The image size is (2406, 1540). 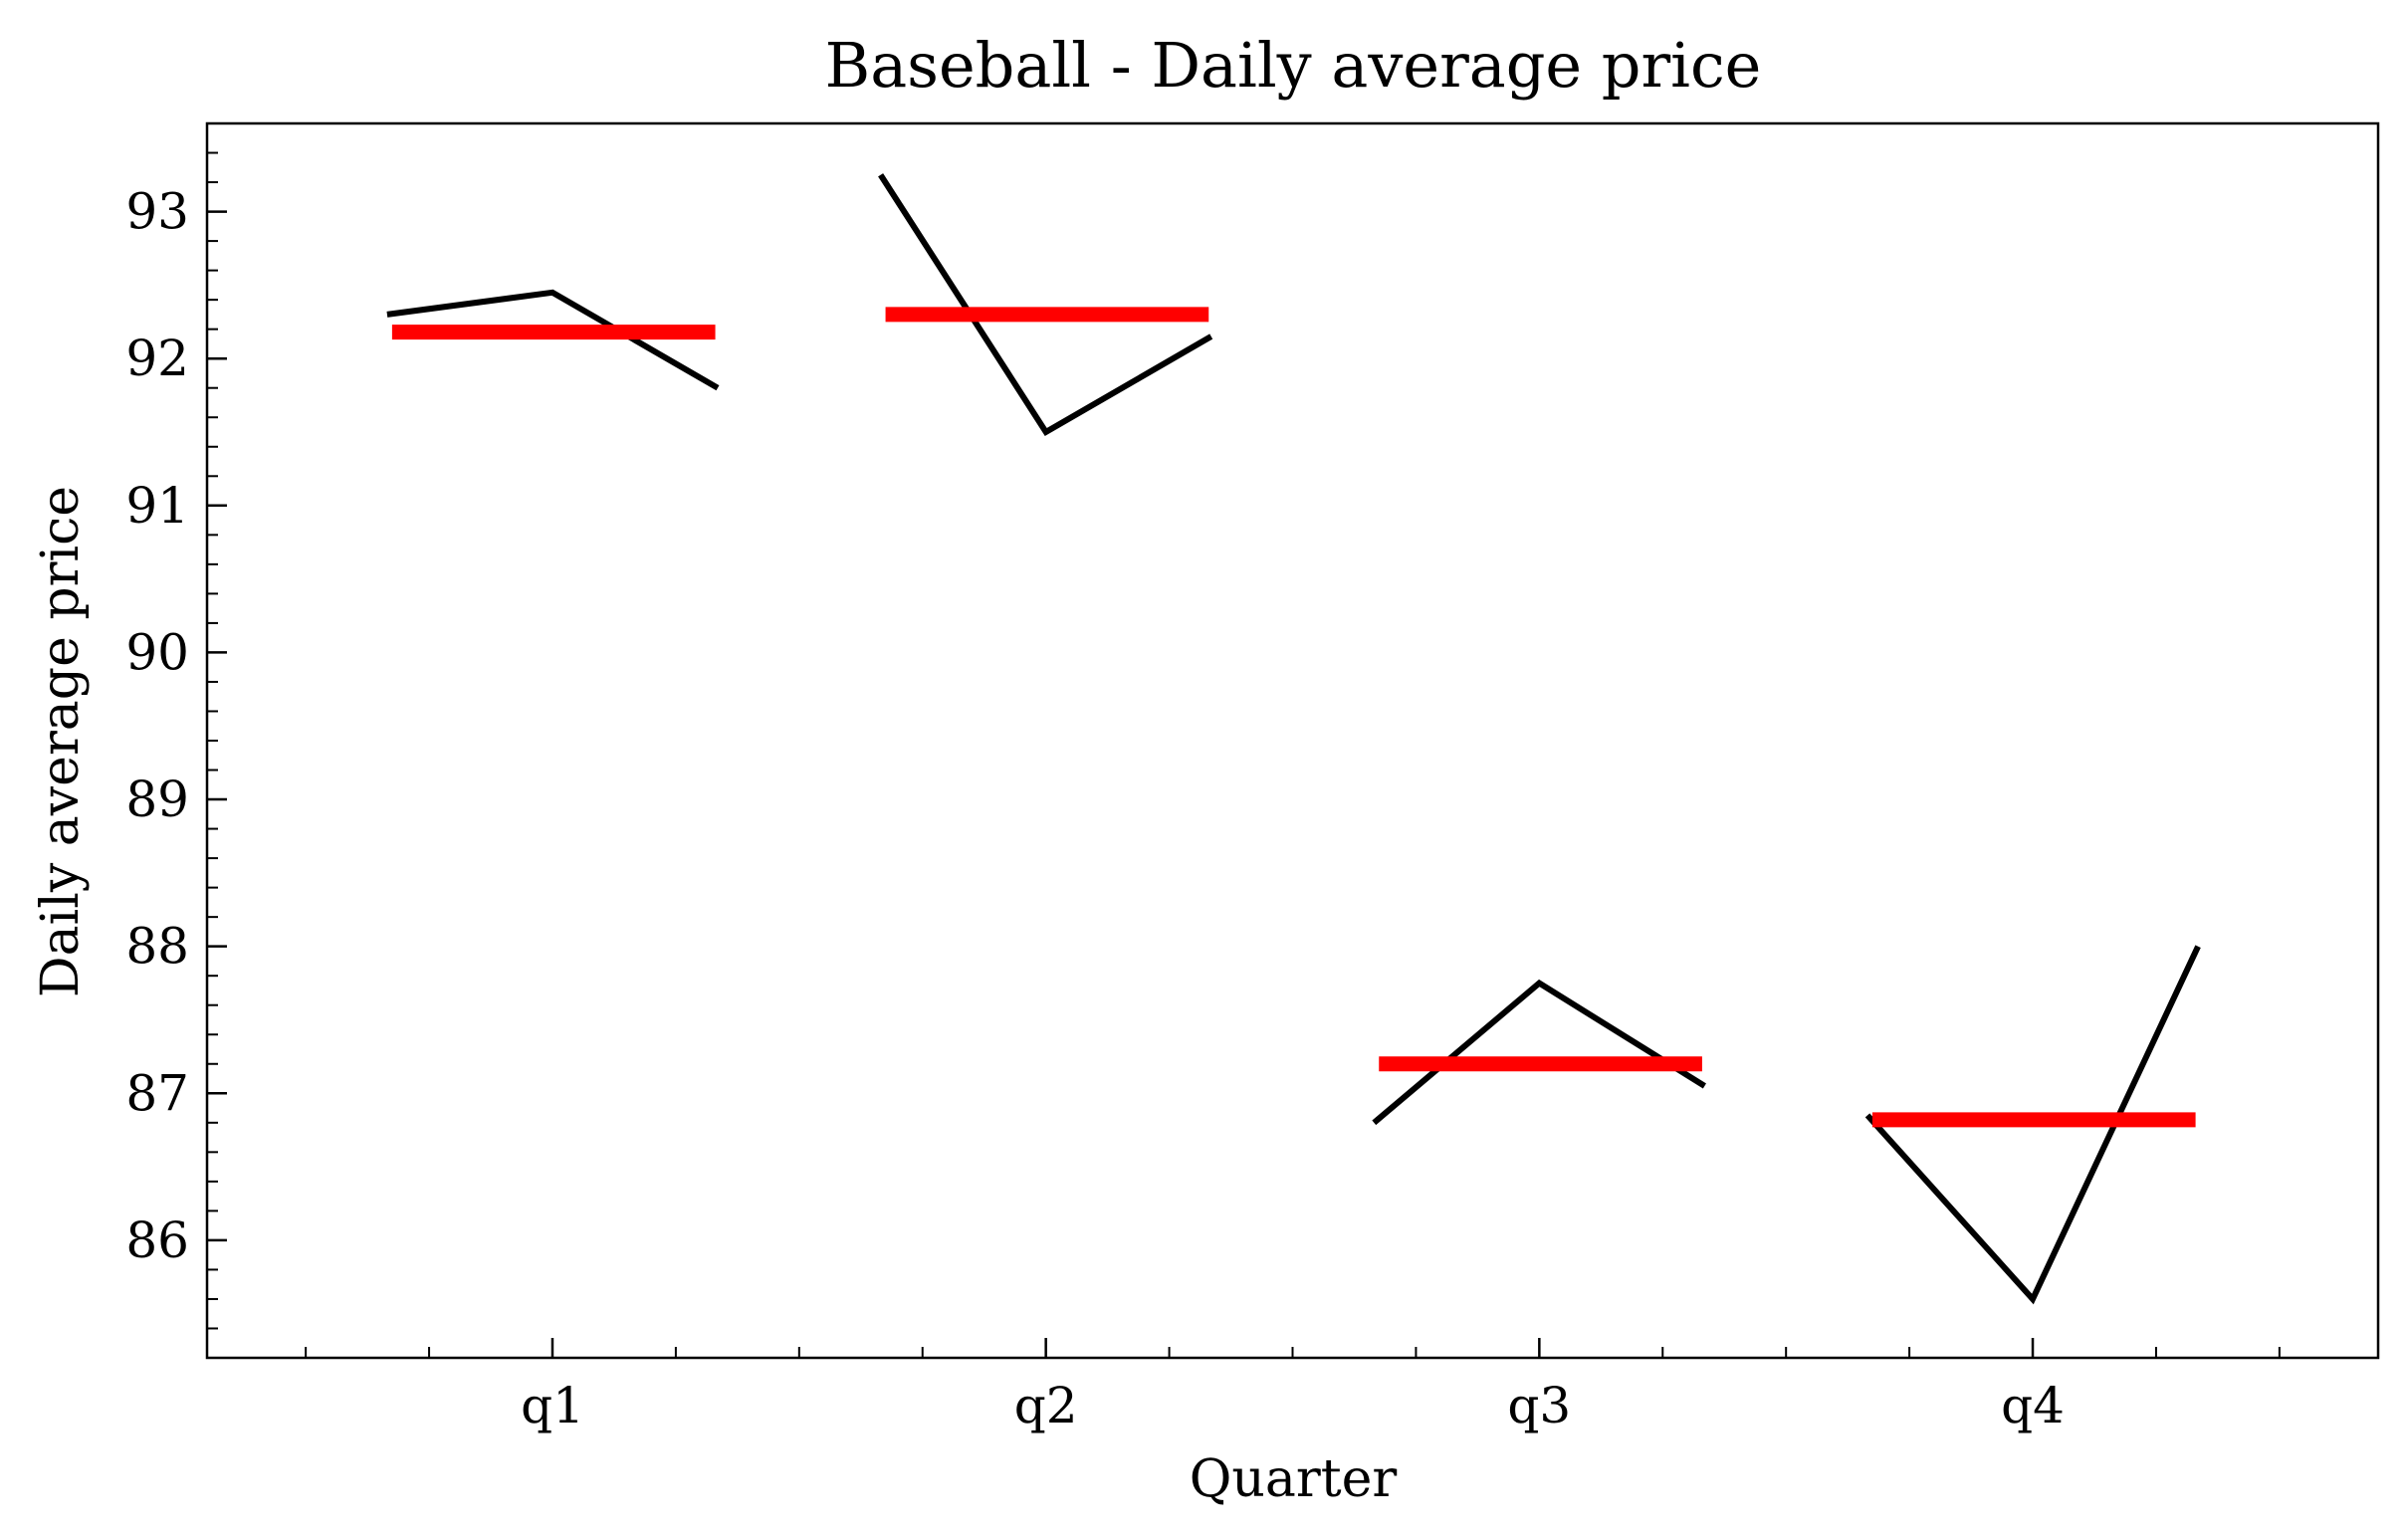 I want to click on y-tick-label: 92, so click(x=157, y=359).